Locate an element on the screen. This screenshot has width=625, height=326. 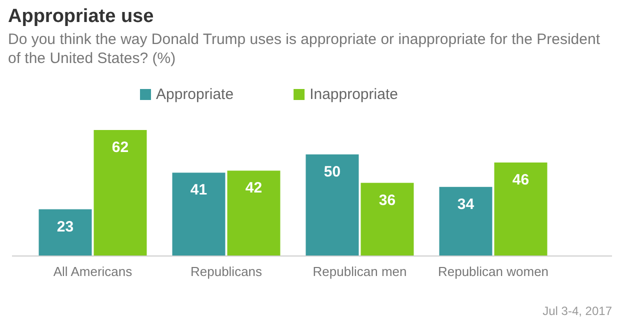
data-label: 62 is located at coordinates (120, 147).